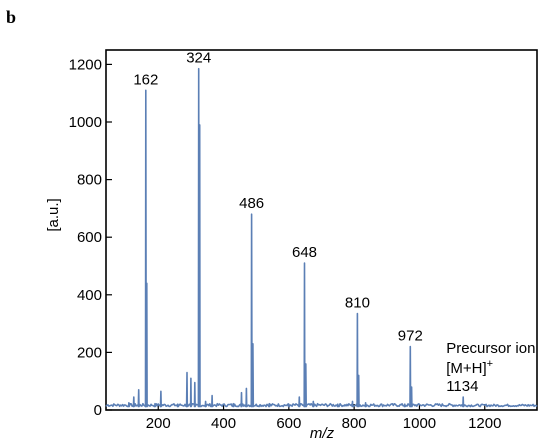  Describe the element at coordinates (89, 295) in the screenshot. I see `y-tick-label: 400` at that location.